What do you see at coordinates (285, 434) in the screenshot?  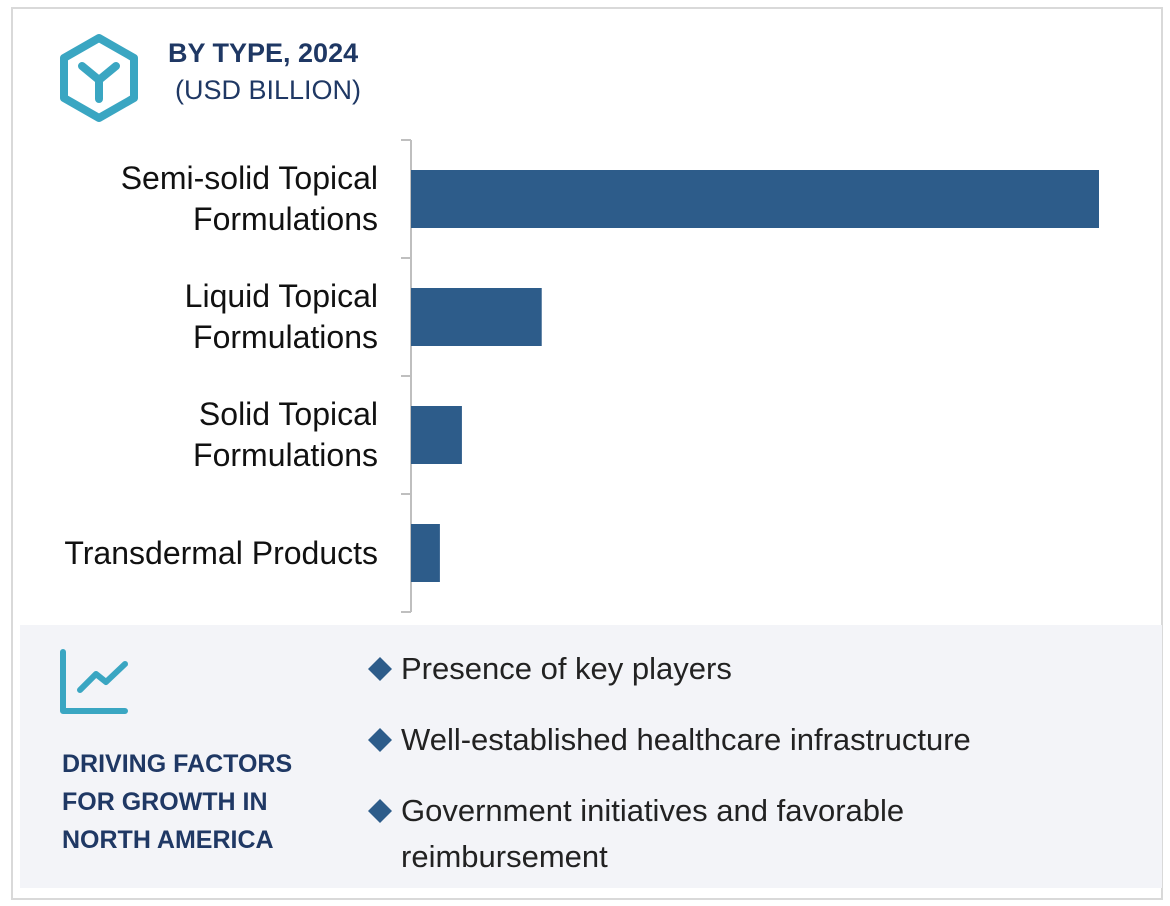 I see `category-label: Solid Topical Formulations` at bounding box center [285, 434].